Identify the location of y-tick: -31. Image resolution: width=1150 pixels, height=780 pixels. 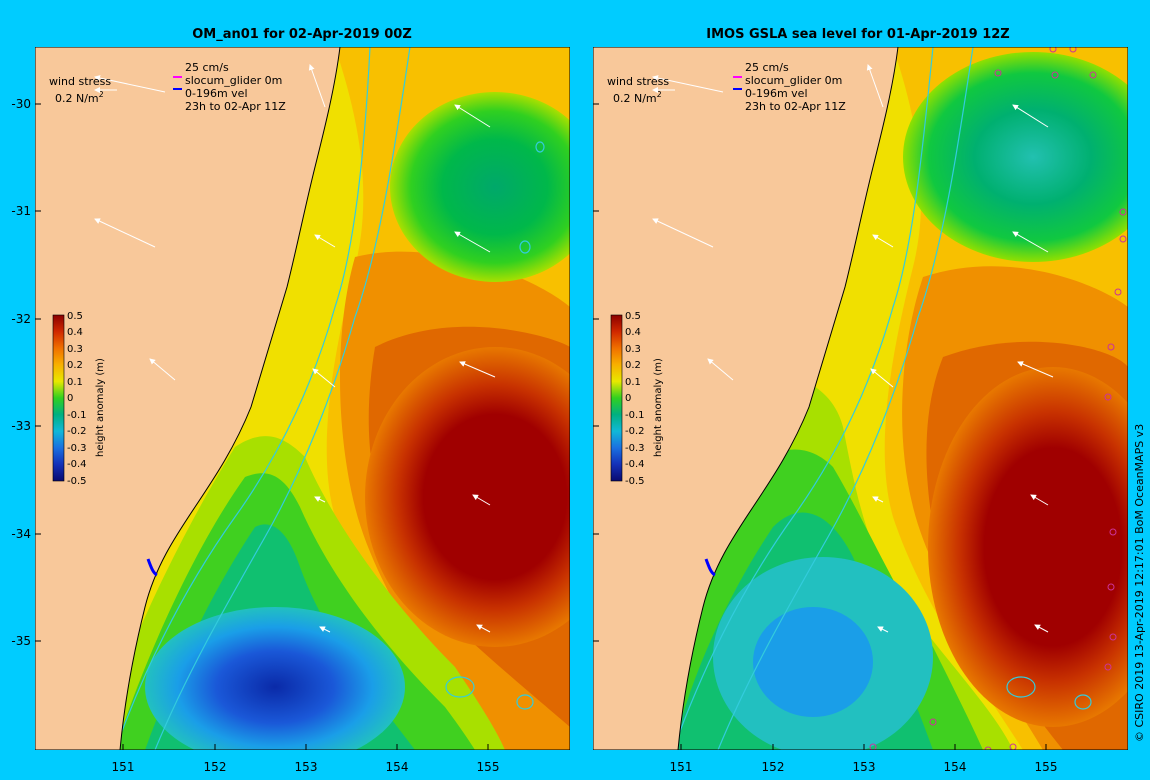
(21, 211).